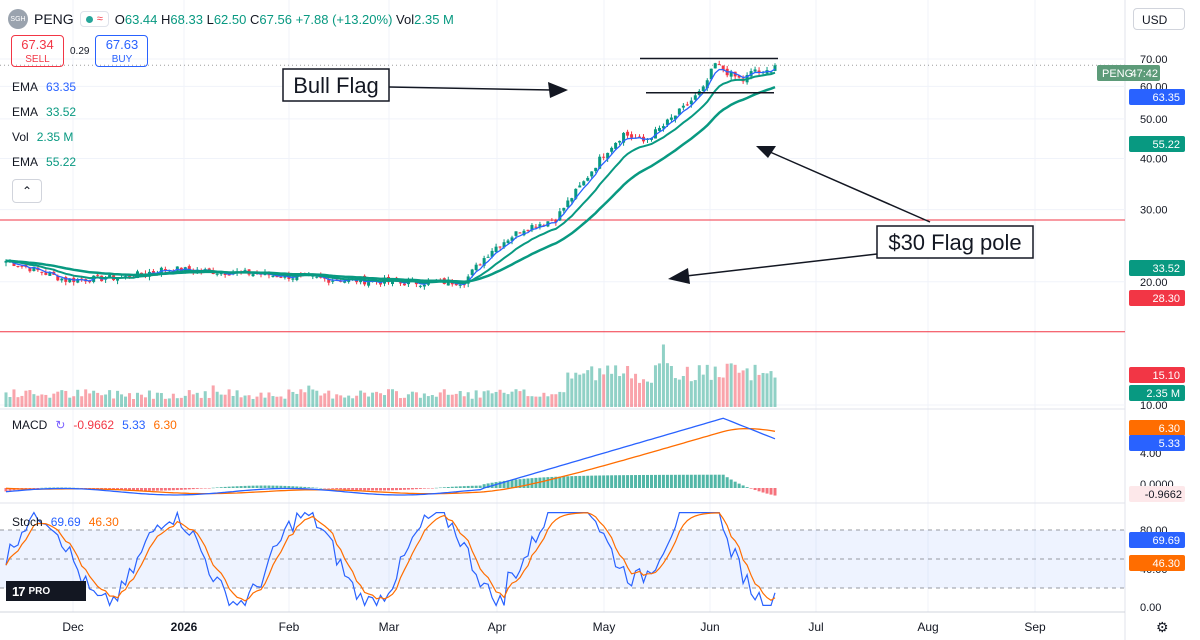 The width and height of the screenshot is (1200, 640). What do you see at coordinates (44, 162) in the screenshot?
I see `indicator-ema-3: EMA 55.22` at bounding box center [44, 162].